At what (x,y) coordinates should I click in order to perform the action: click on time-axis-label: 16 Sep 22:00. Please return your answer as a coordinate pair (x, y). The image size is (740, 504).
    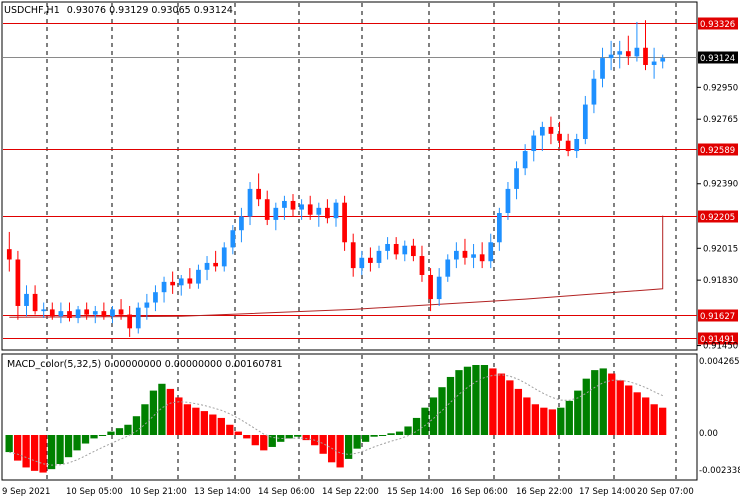
    Looking at the image, I should click on (544, 492).